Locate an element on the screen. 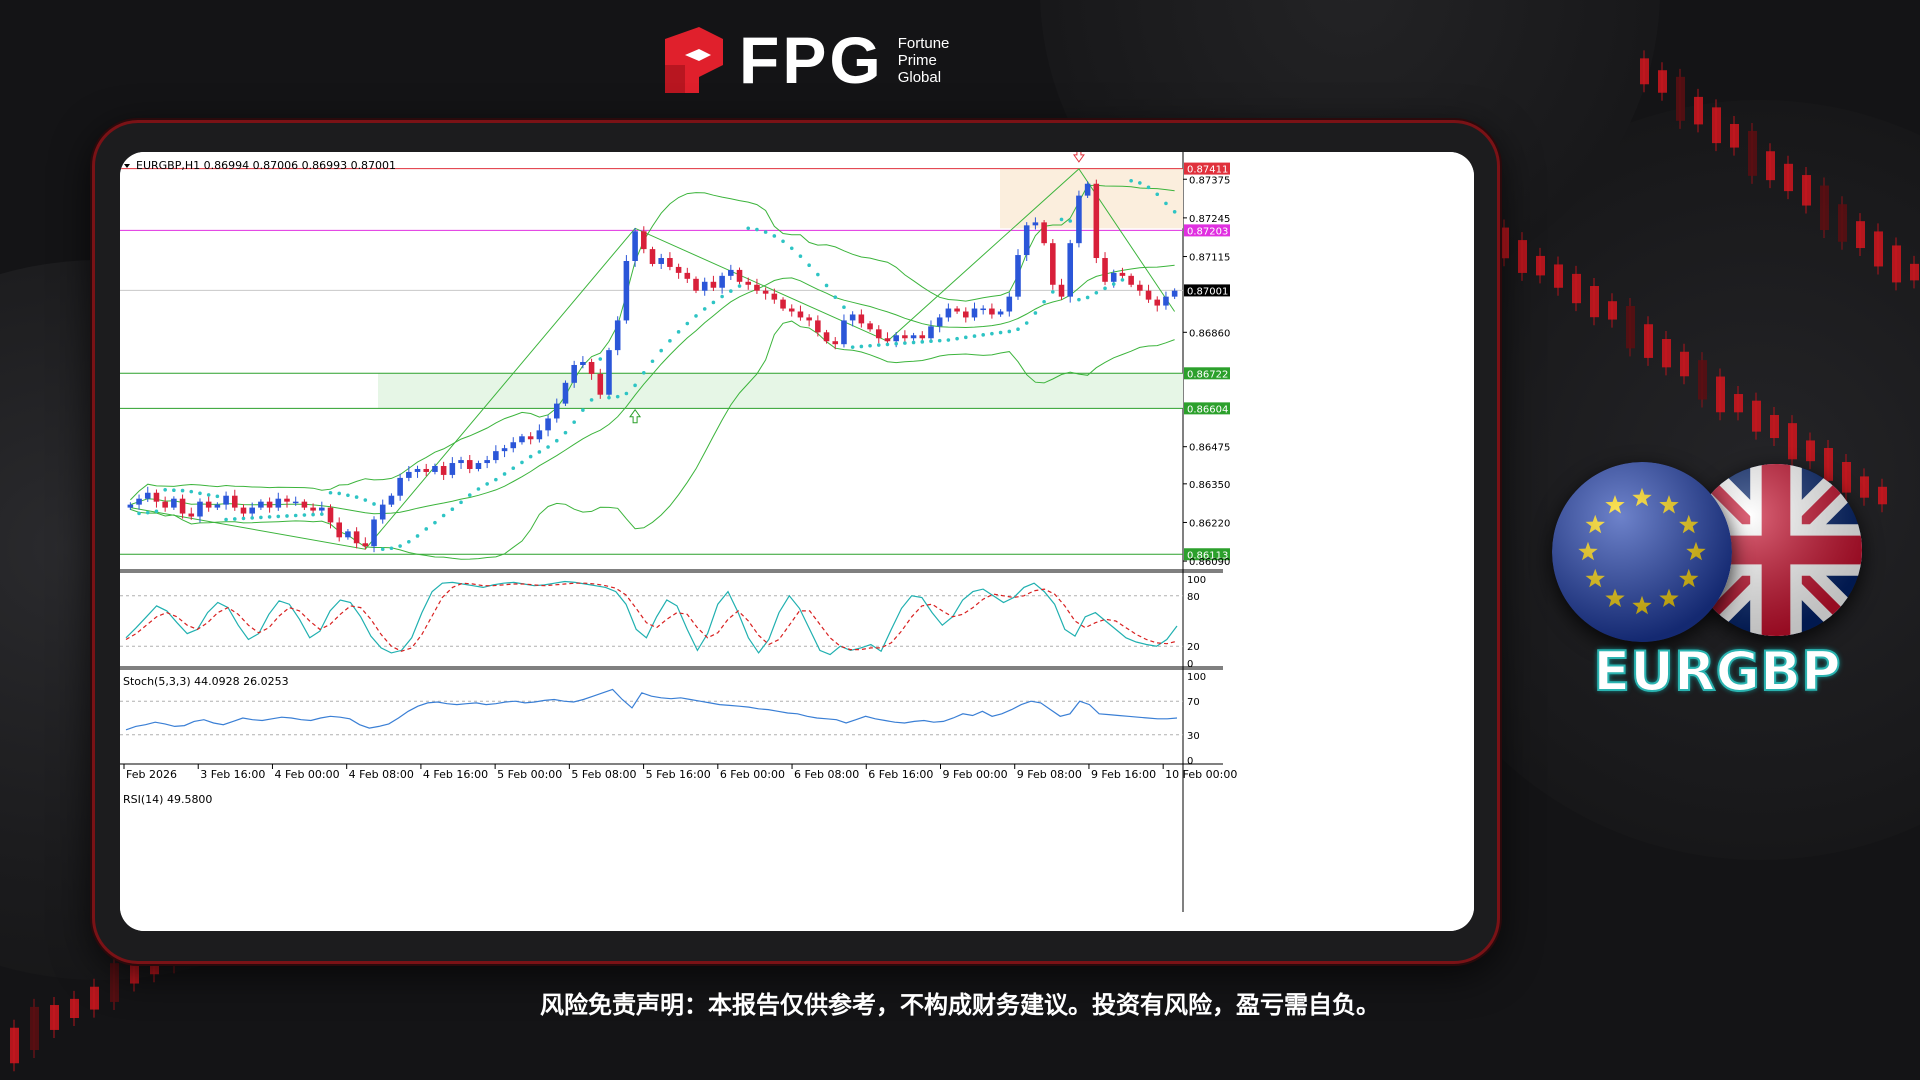 The image size is (1920, 1080). x-tick-label: 3 Feb 16:00 is located at coordinates (232, 774).